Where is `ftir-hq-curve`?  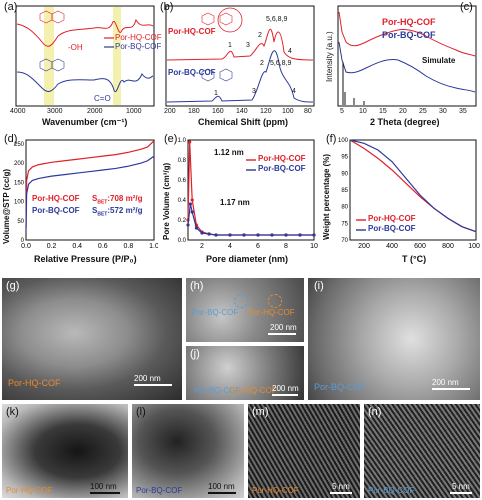
ftir-hq-curve is located at coordinates (85, 32).